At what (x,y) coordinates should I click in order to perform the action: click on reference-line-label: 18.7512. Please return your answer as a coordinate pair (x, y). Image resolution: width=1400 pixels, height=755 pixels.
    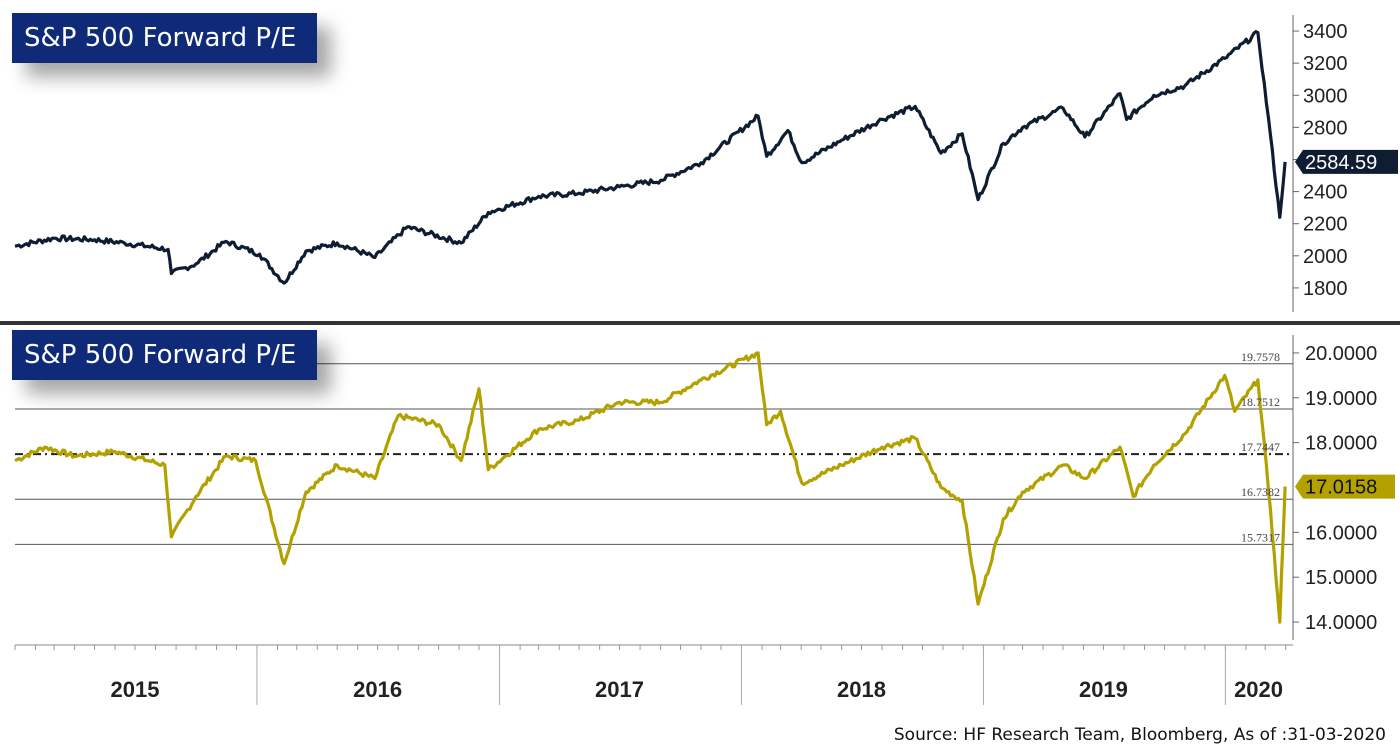
    Looking at the image, I should click on (1260, 402).